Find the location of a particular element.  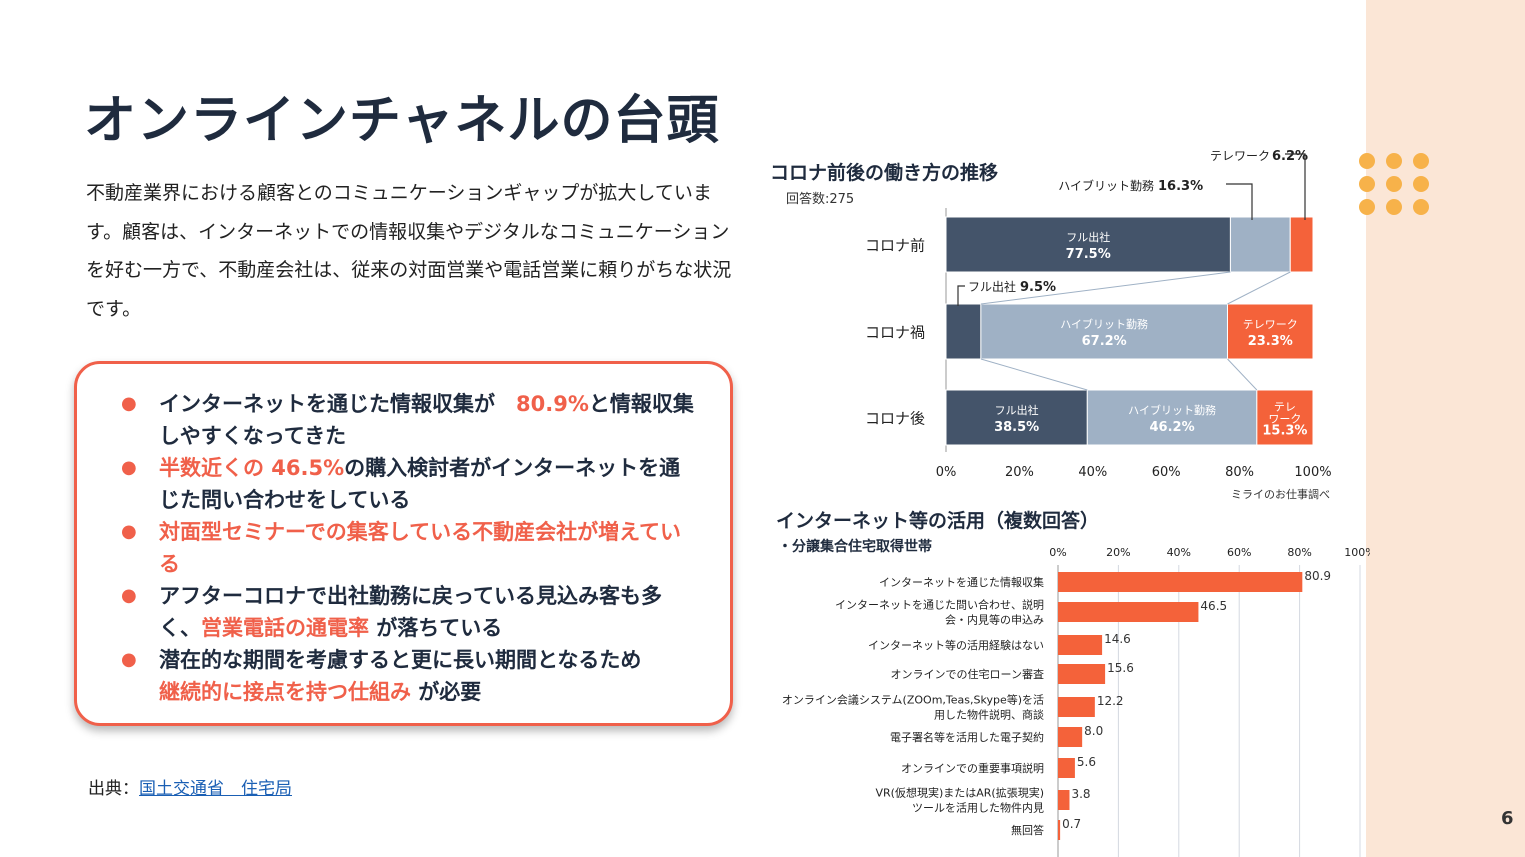

segment-value-label: 67.2% is located at coordinates (1104, 341).